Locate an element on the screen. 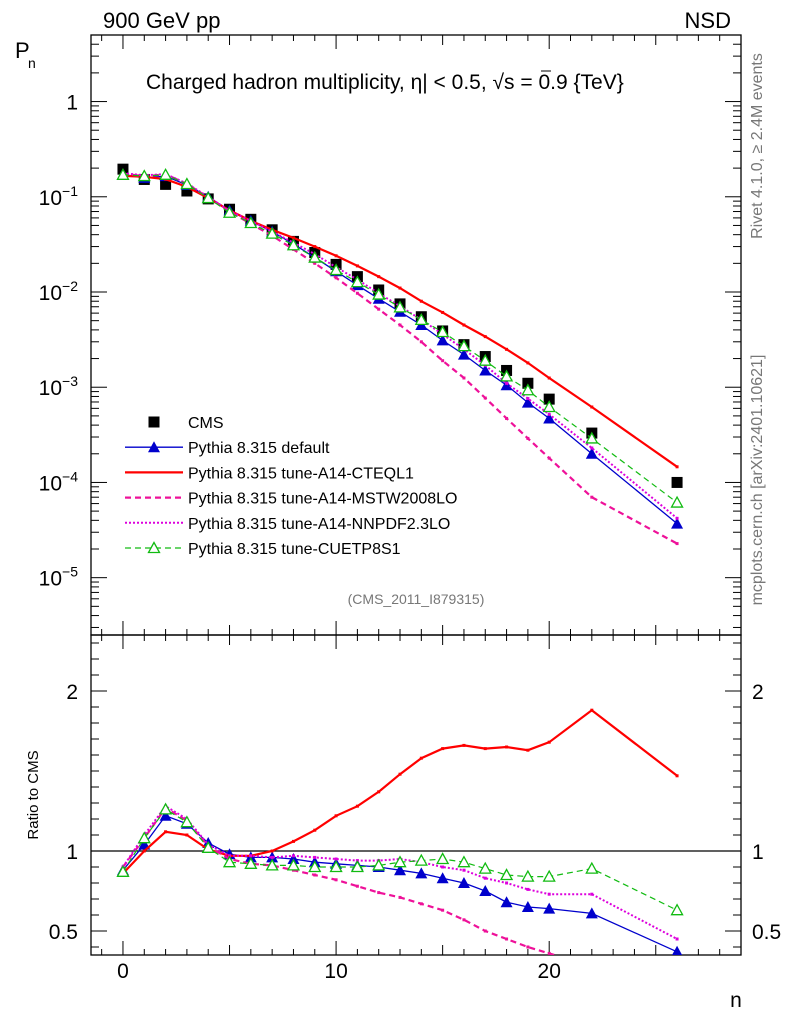 Image resolution: width=786 pixels, height=1024 pixels. main-y-tick-label: 10⁻¹ is located at coordinates (59, 196).